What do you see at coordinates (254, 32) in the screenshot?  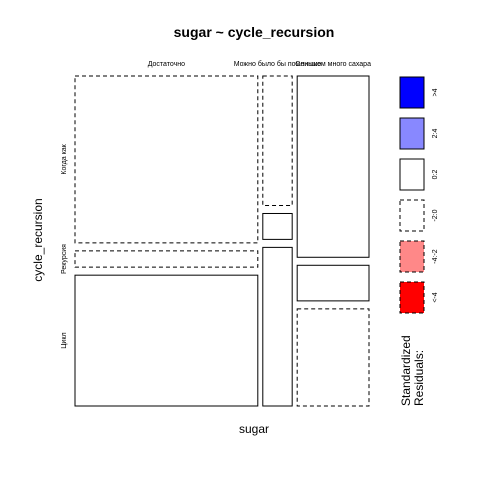 I see `chart-title: sugar ~ cycle_recursion` at bounding box center [254, 32].